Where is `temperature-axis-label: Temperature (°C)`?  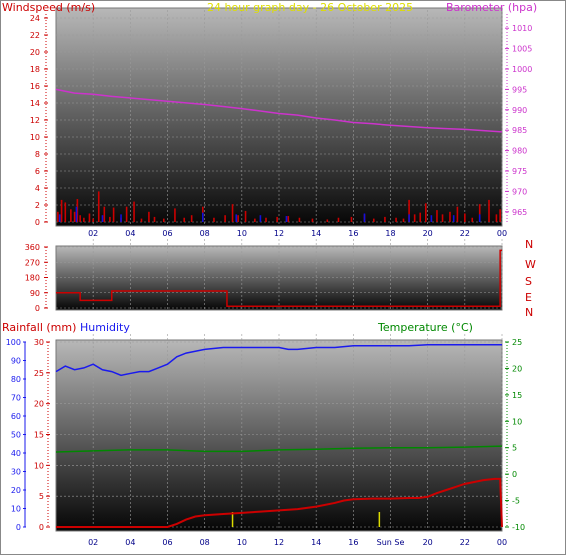 temperature-axis-label: Temperature (°C) is located at coordinates (425, 327).